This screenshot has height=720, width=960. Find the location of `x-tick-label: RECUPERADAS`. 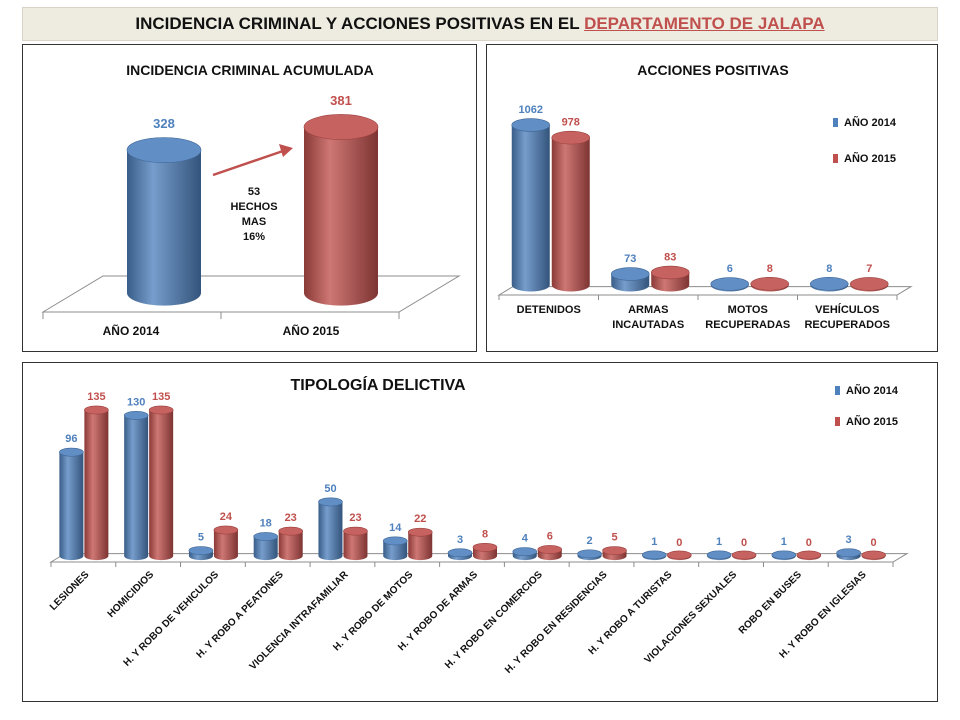

x-tick-label: RECUPERADAS is located at coordinates (747, 325).